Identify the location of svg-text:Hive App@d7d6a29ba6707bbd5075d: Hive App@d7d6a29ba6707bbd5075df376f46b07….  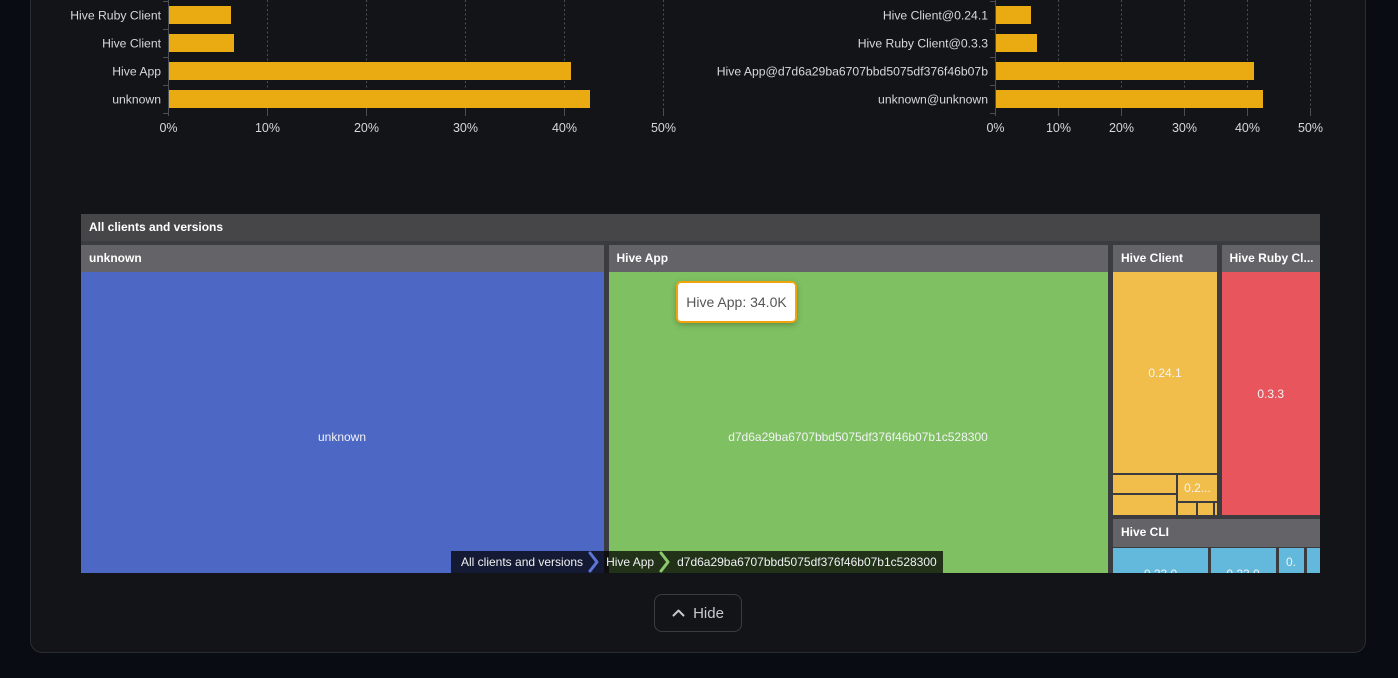
(852, 72).